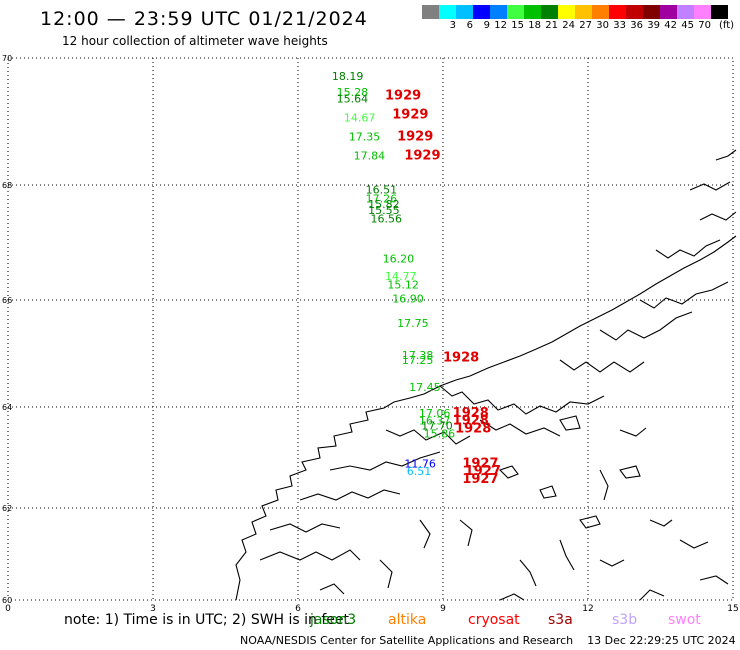 The height and width of the screenshot is (650, 740). What do you see at coordinates (486, 25) in the screenshot?
I see `legend-label: 9` at bounding box center [486, 25].